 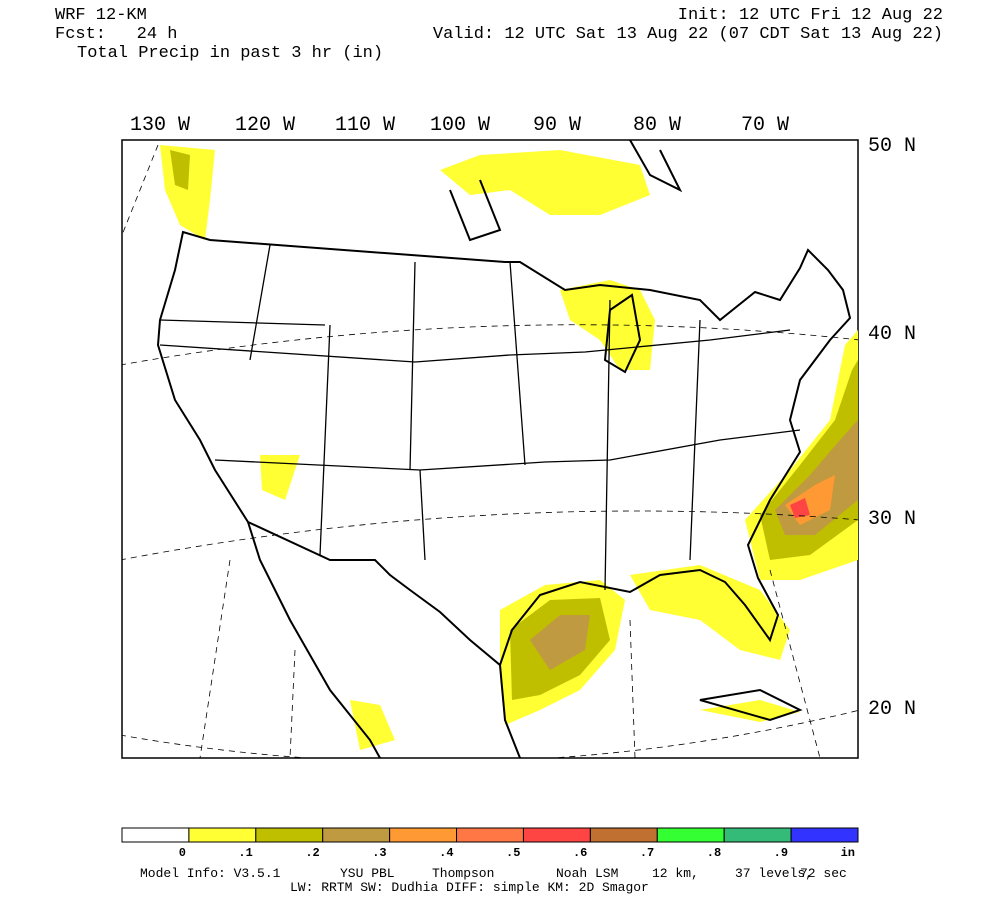 What do you see at coordinates (587, 873) in the screenshot?
I see `footer-item: Noah LSM` at bounding box center [587, 873].